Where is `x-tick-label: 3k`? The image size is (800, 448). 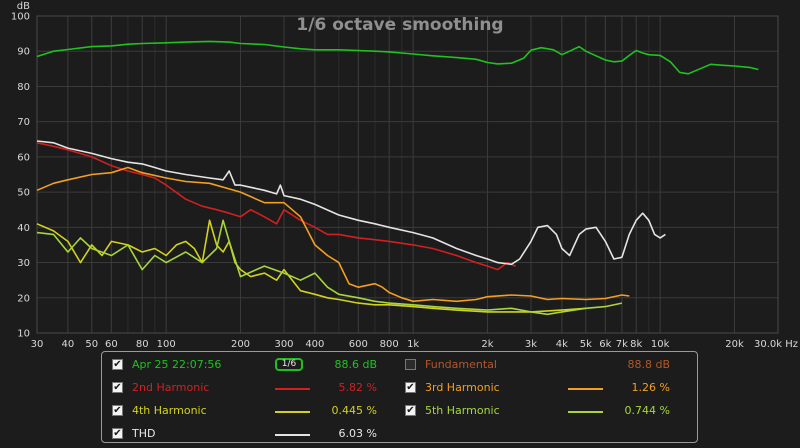 x-tick-label: 3k is located at coordinates (531, 344).